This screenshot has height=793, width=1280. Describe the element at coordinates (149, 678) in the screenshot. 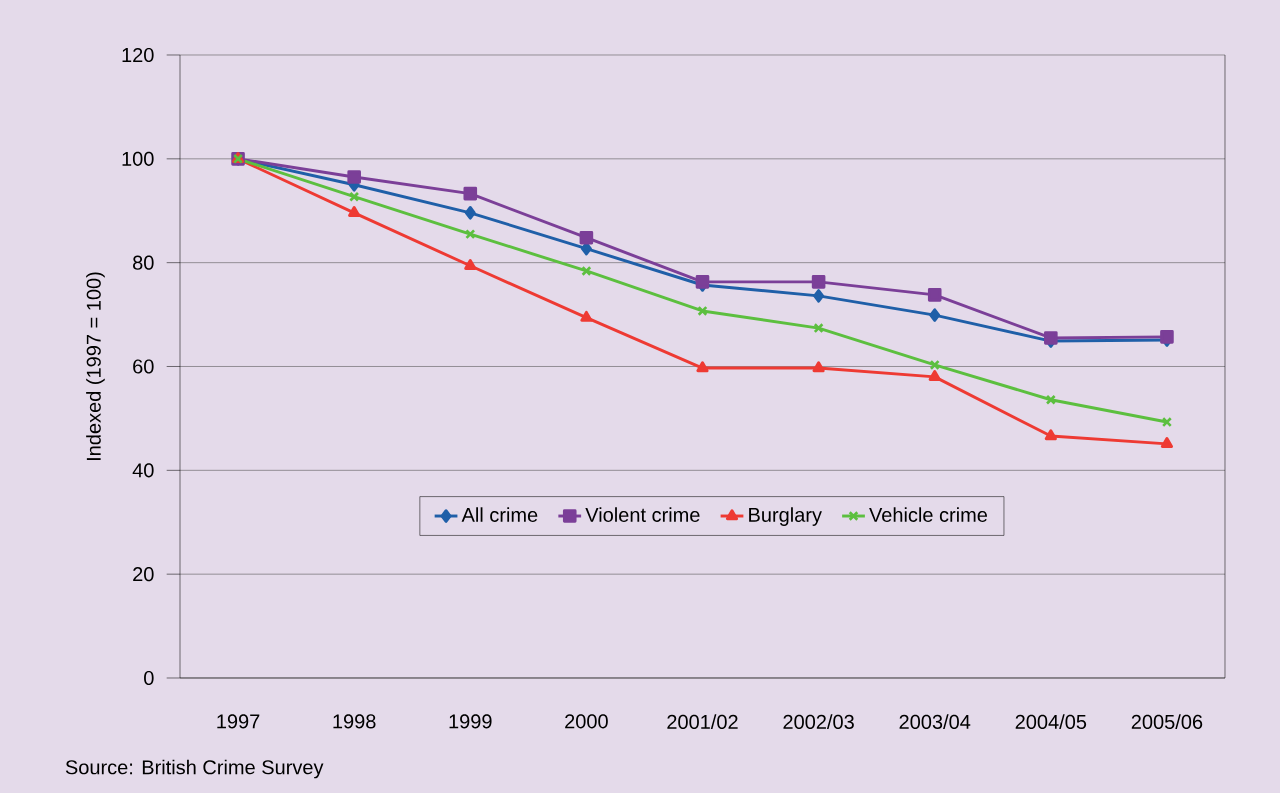

I see `y-tick-label: 0` at that location.